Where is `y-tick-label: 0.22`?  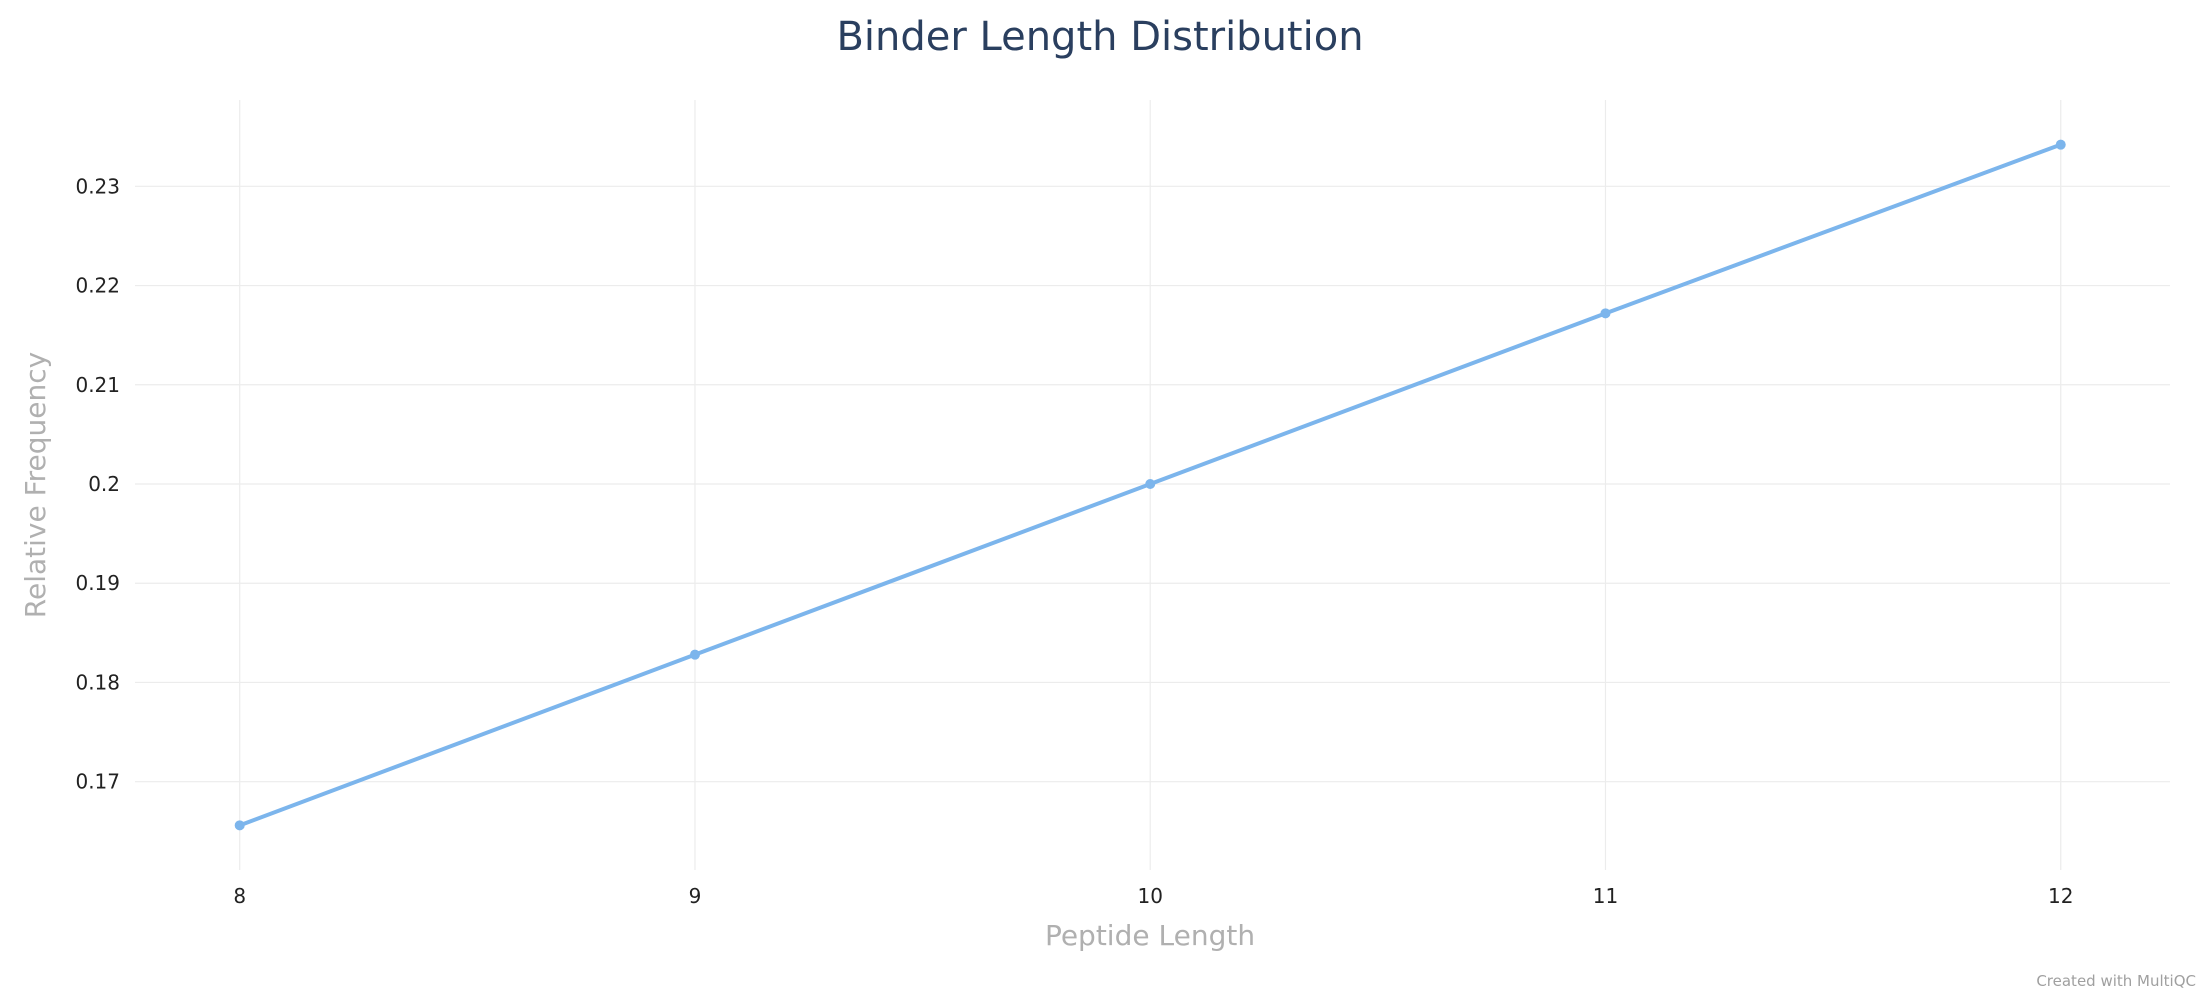 y-tick-label: 0.22 is located at coordinates (97, 286).